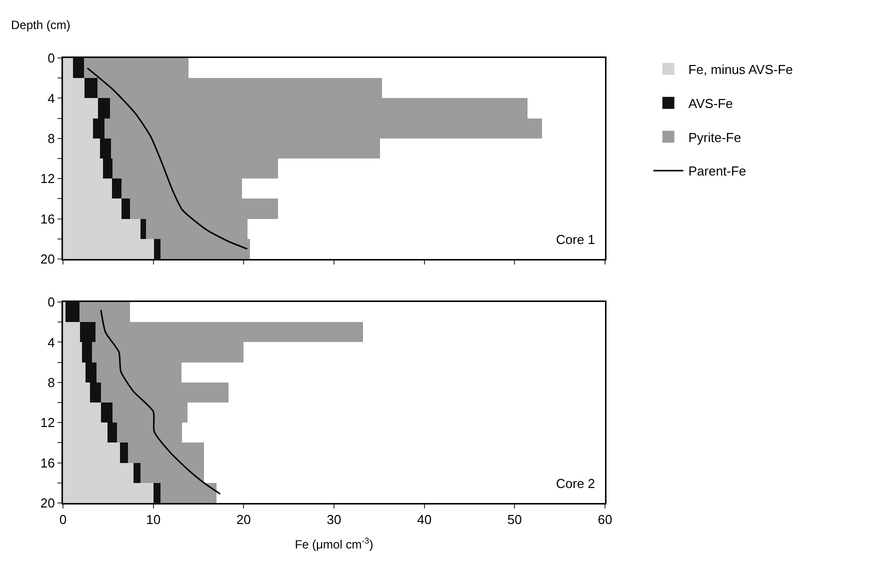 The height and width of the screenshot is (578, 893). What do you see at coordinates (715, 137) in the screenshot?
I see `legend-label: Pyrite-Fe` at bounding box center [715, 137].